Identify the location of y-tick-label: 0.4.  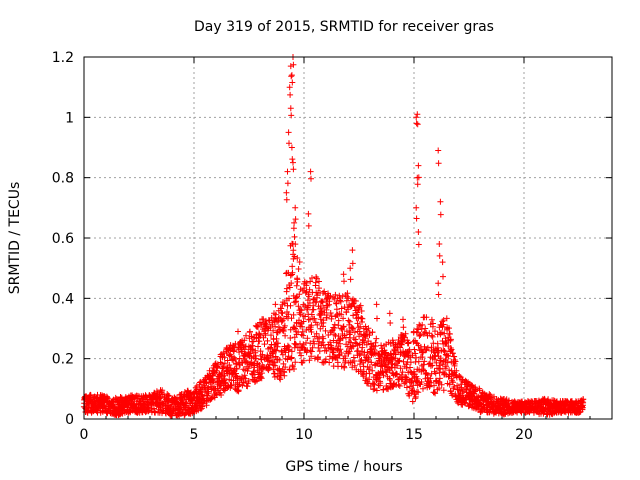
(63, 299).